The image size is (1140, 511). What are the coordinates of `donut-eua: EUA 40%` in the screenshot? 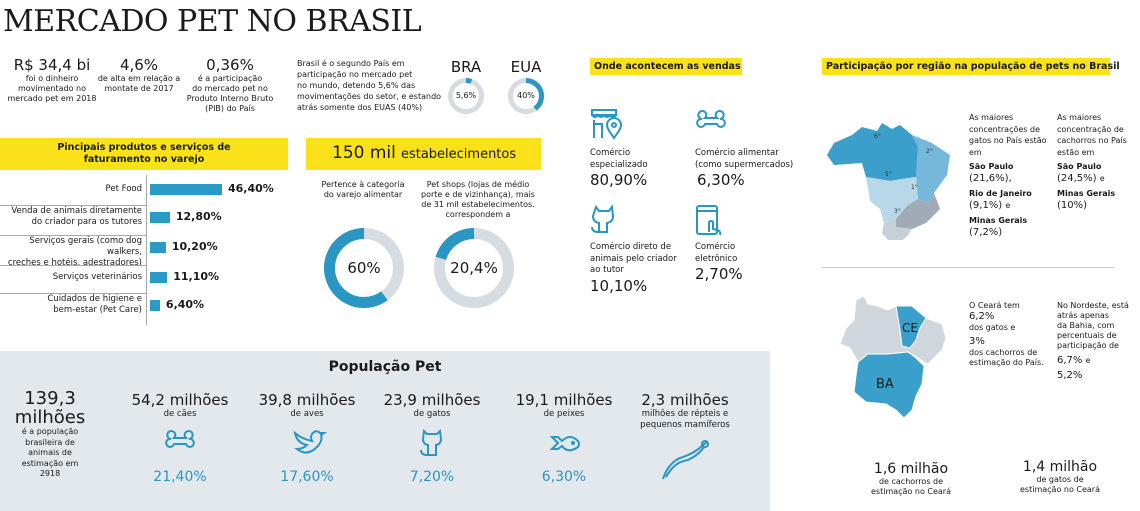 It's located at (526, 86).